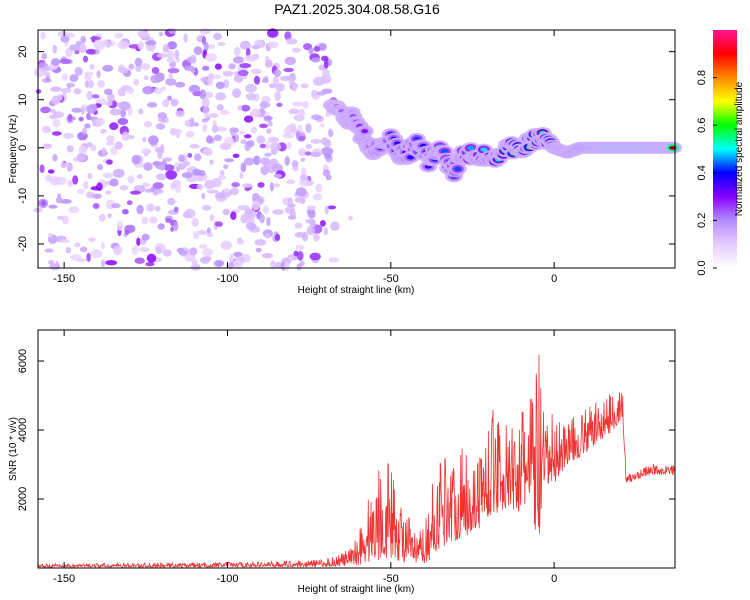 The width and height of the screenshot is (750, 600). Describe the element at coordinates (554, 279) in the screenshot. I see `x-tick-label: 0` at that location.